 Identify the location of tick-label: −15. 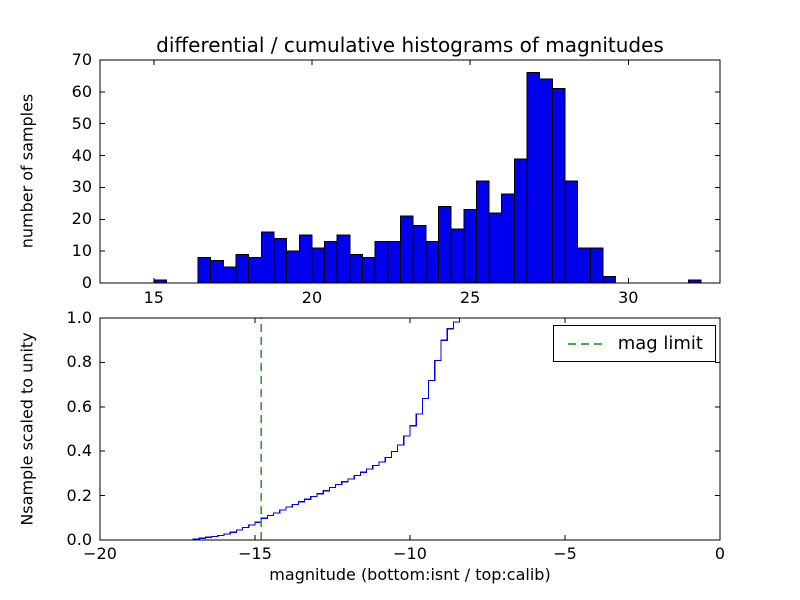
(255, 553).